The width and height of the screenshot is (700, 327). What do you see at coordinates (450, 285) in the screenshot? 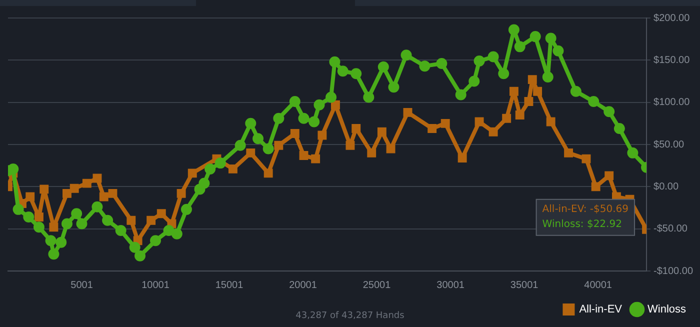
I see `x-tick-label: 30001` at bounding box center [450, 285].